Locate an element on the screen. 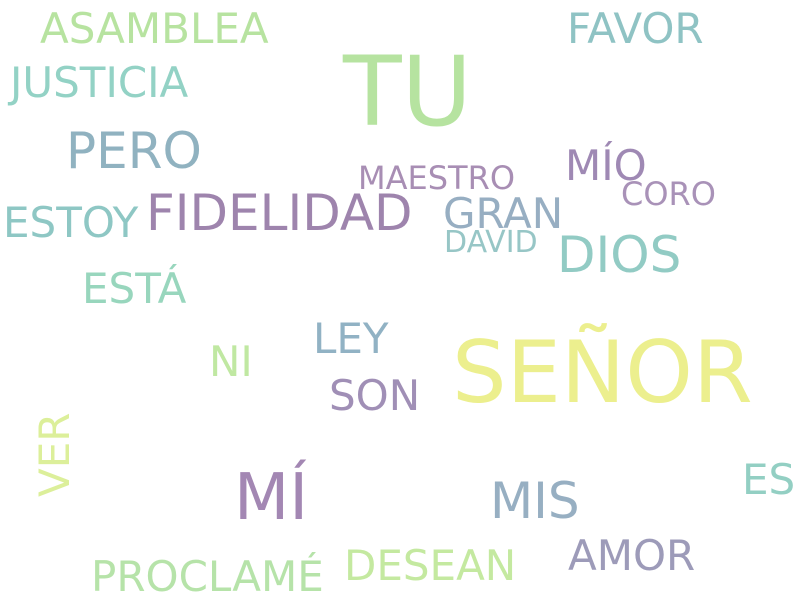  word-esta: ESTÁ is located at coordinates (134, 288).